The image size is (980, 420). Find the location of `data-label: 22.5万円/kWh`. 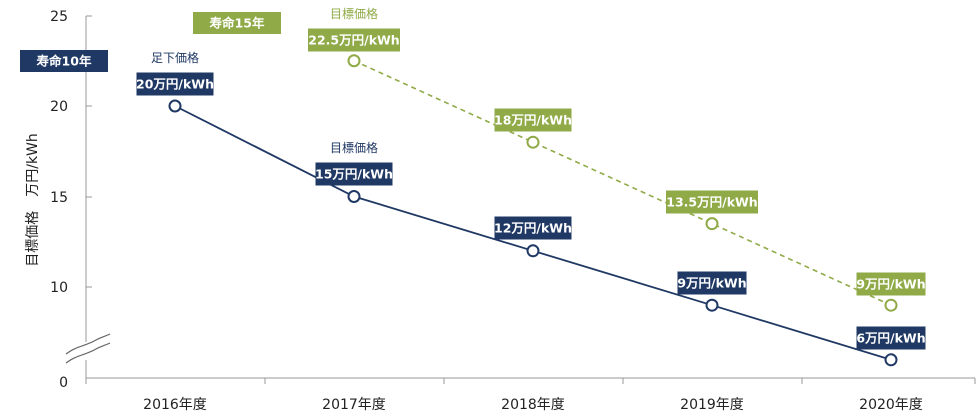

data-label: 22.5万円/kWh is located at coordinates (353, 40).